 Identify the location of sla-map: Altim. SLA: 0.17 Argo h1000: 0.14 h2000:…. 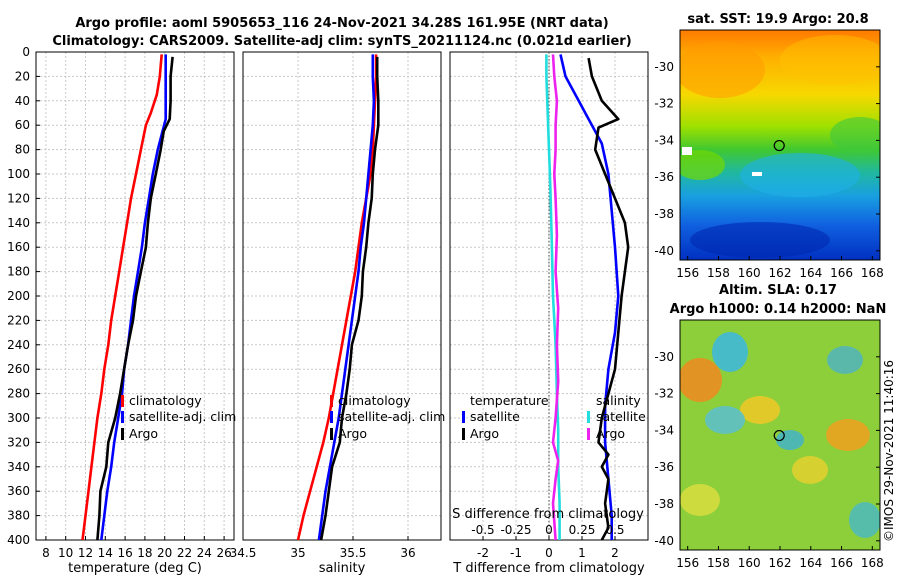
(770, 426).